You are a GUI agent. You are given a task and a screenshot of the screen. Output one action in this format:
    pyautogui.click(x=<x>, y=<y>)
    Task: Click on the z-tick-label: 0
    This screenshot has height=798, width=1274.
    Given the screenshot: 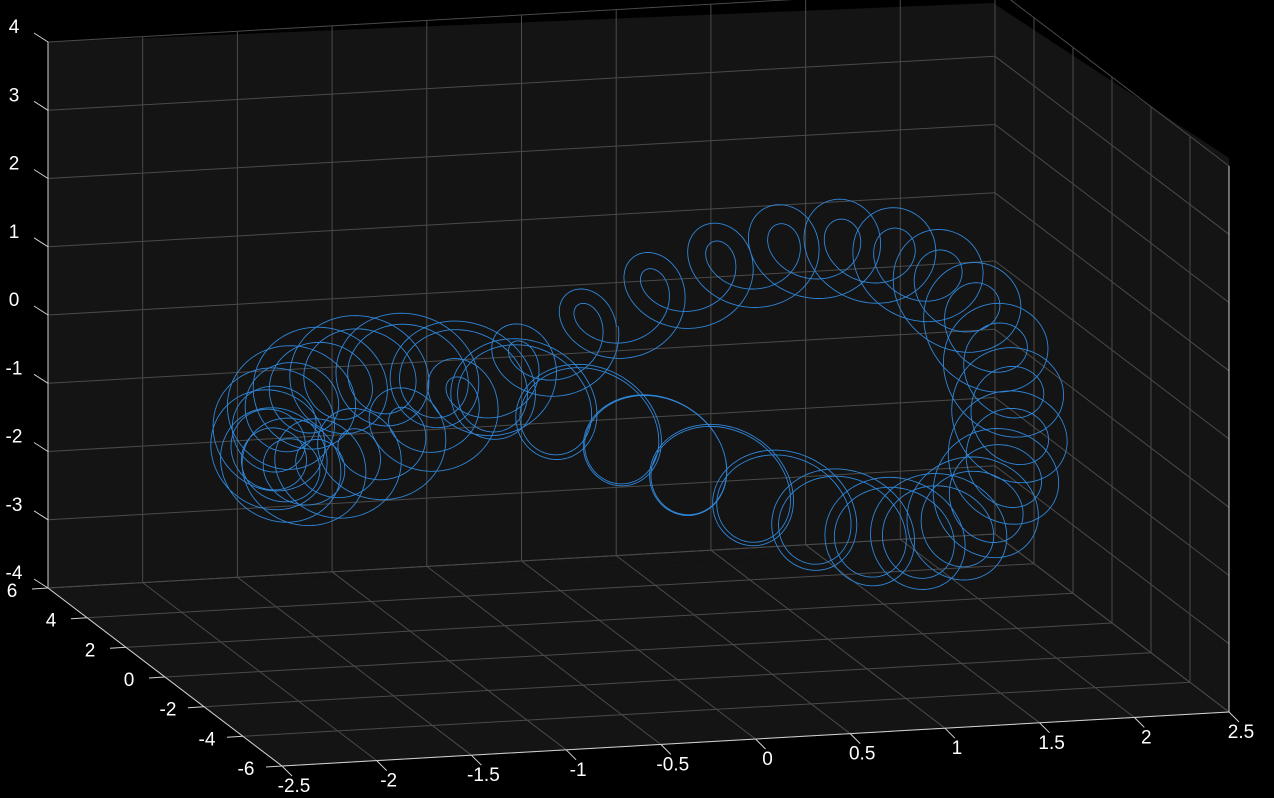 What is the action you would take?
    pyautogui.click(x=14, y=300)
    